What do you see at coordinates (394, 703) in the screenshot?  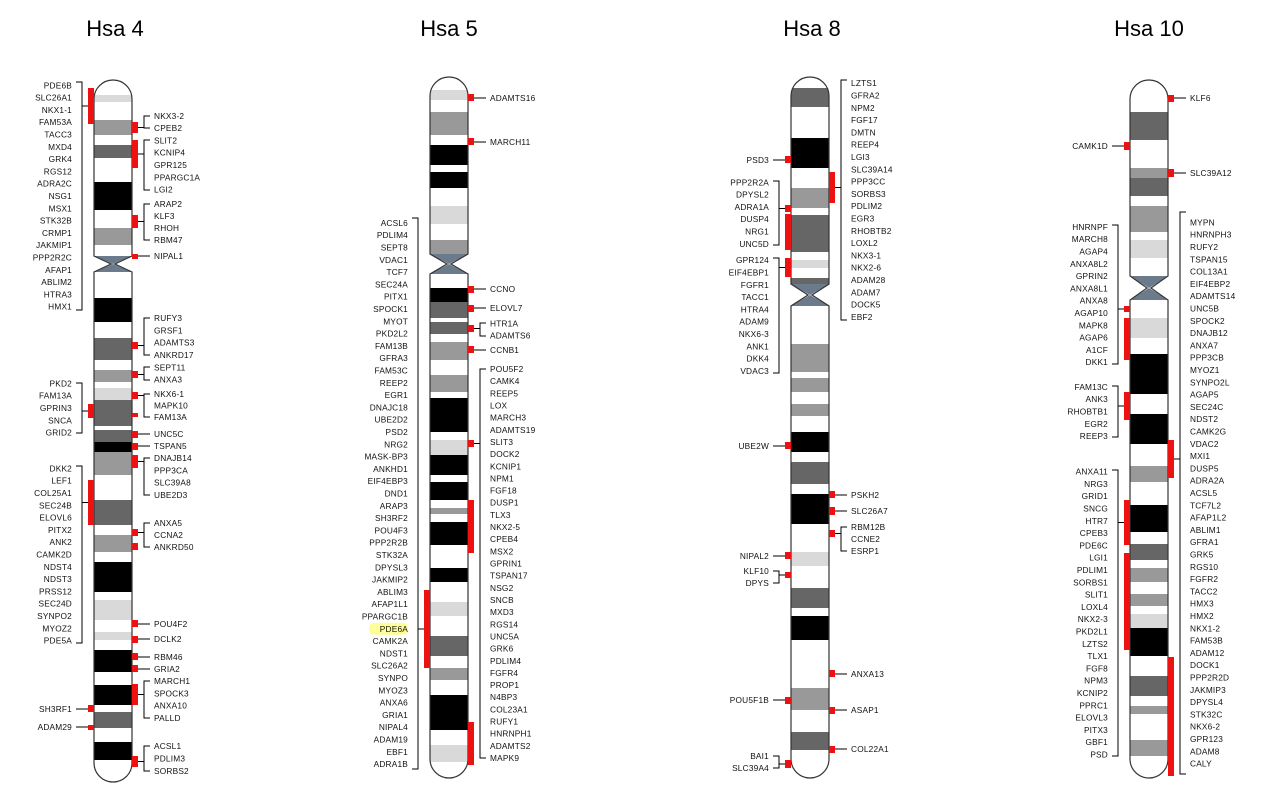 I see `gene-label: ANXA6` at bounding box center [394, 703].